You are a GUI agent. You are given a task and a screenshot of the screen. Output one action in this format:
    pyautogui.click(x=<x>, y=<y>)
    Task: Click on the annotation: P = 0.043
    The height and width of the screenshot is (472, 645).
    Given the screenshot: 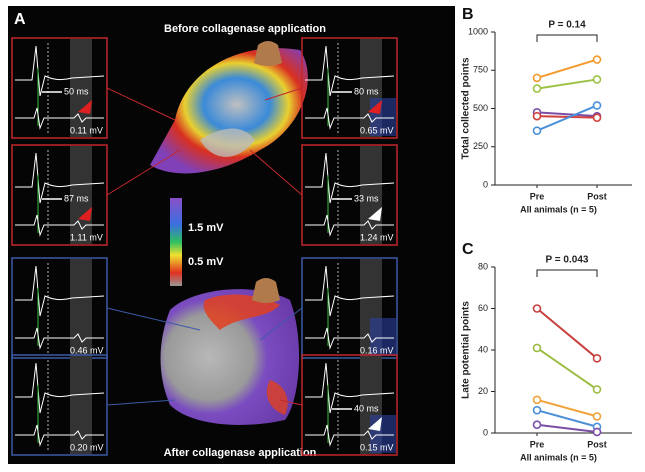 What is the action you would take?
    pyautogui.click(x=567, y=260)
    